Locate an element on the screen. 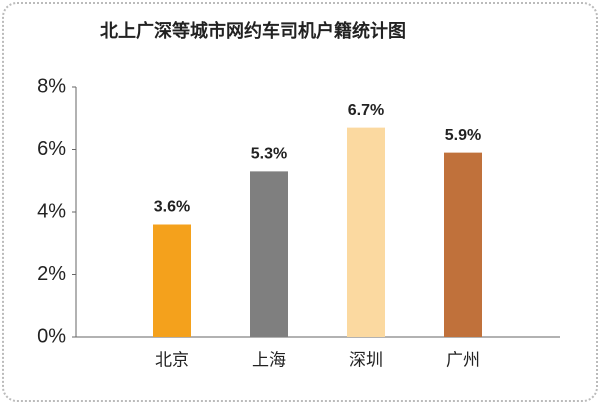  y-tick-label: 6% is located at coordinates (51, 149).